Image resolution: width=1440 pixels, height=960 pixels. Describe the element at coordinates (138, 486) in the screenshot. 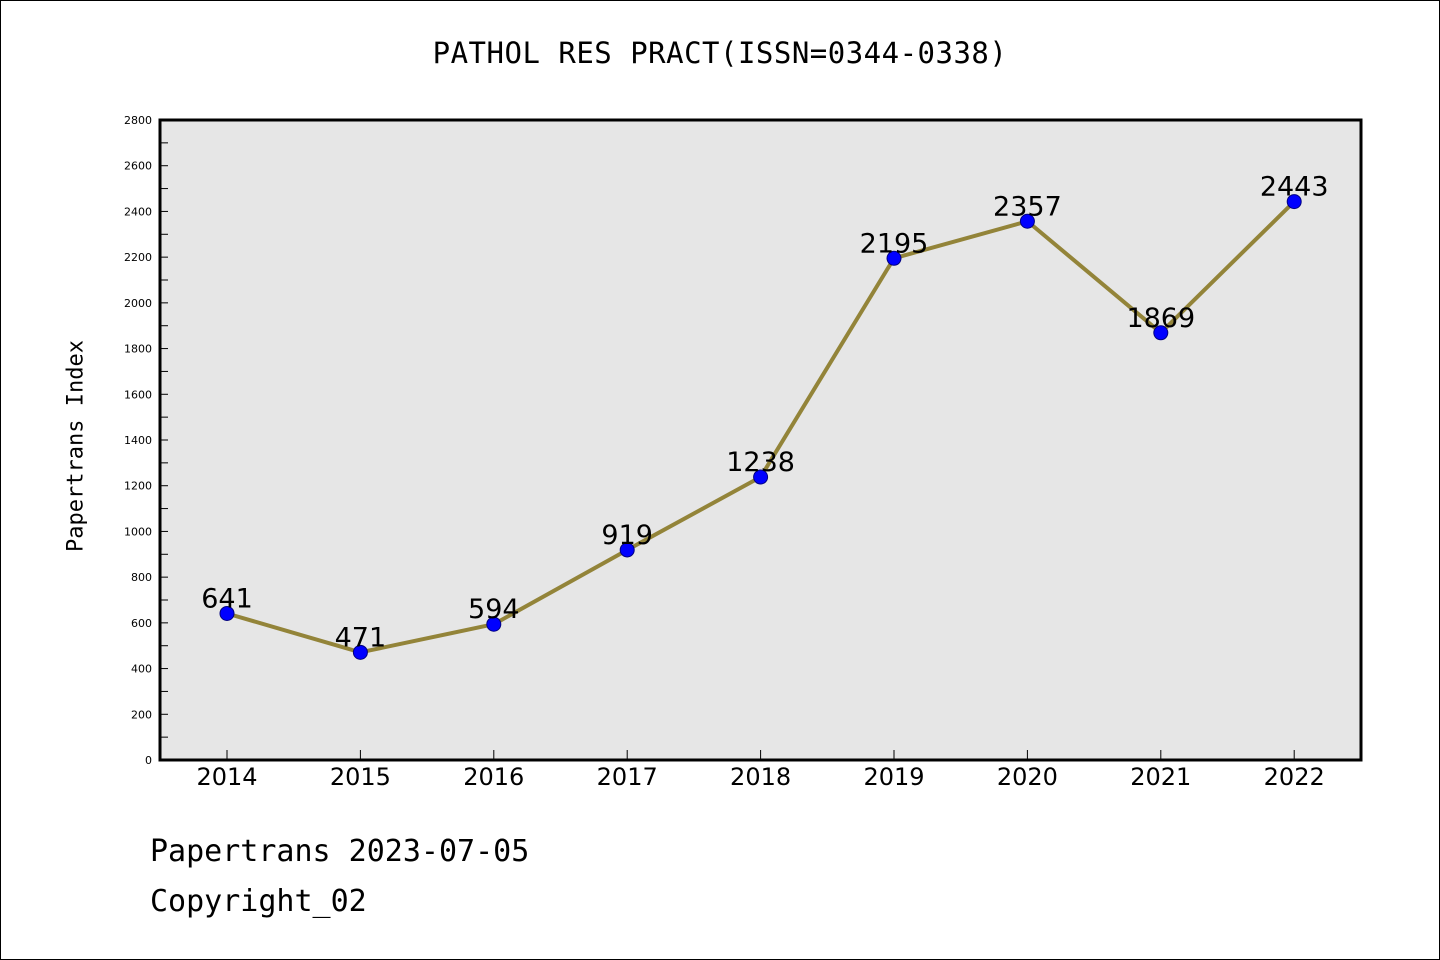

I see `y-tick-label: 1200` at that location.